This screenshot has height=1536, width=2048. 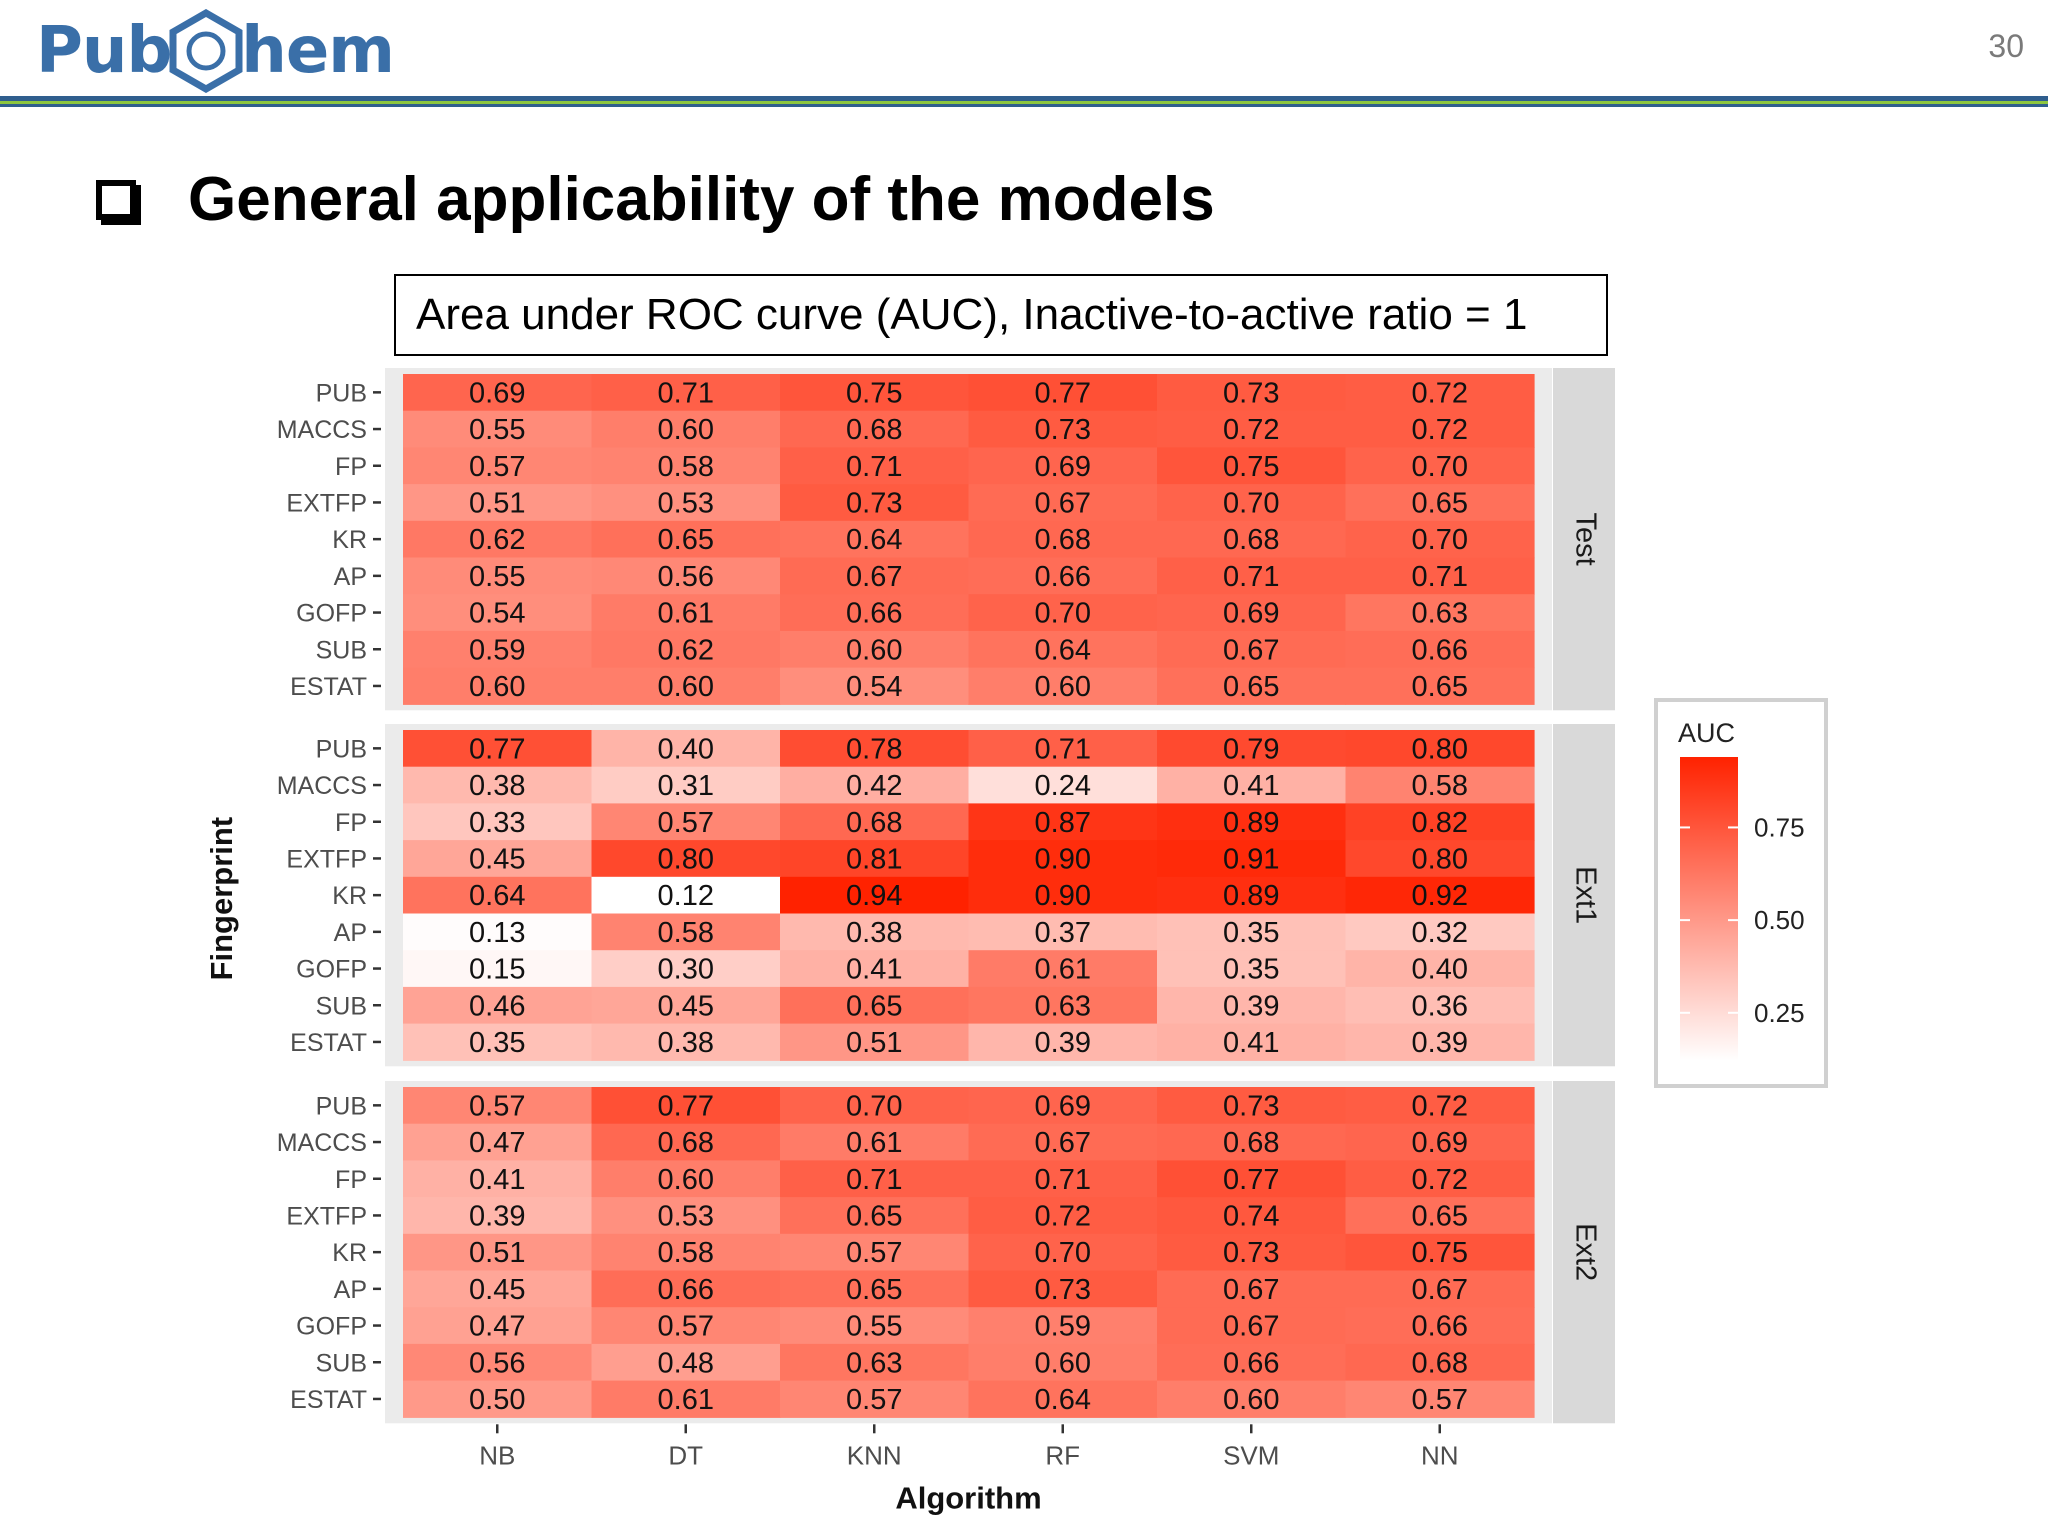 I want to click on header-rule-top, so click(x=1024, y=98).